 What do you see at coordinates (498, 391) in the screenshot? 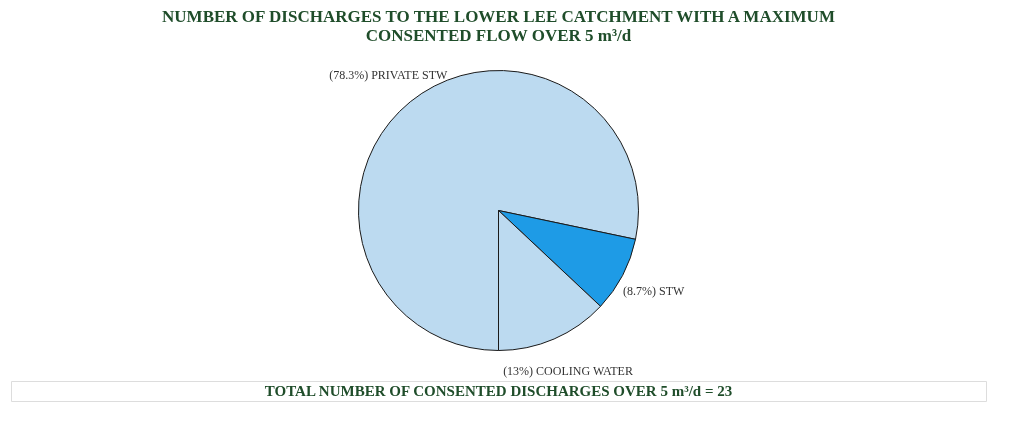
I see `text: TOTAL NUMBER OF CONSENTED DISCHARGES OVER 5 m³/d = 23` at bounding box center [498, 391].